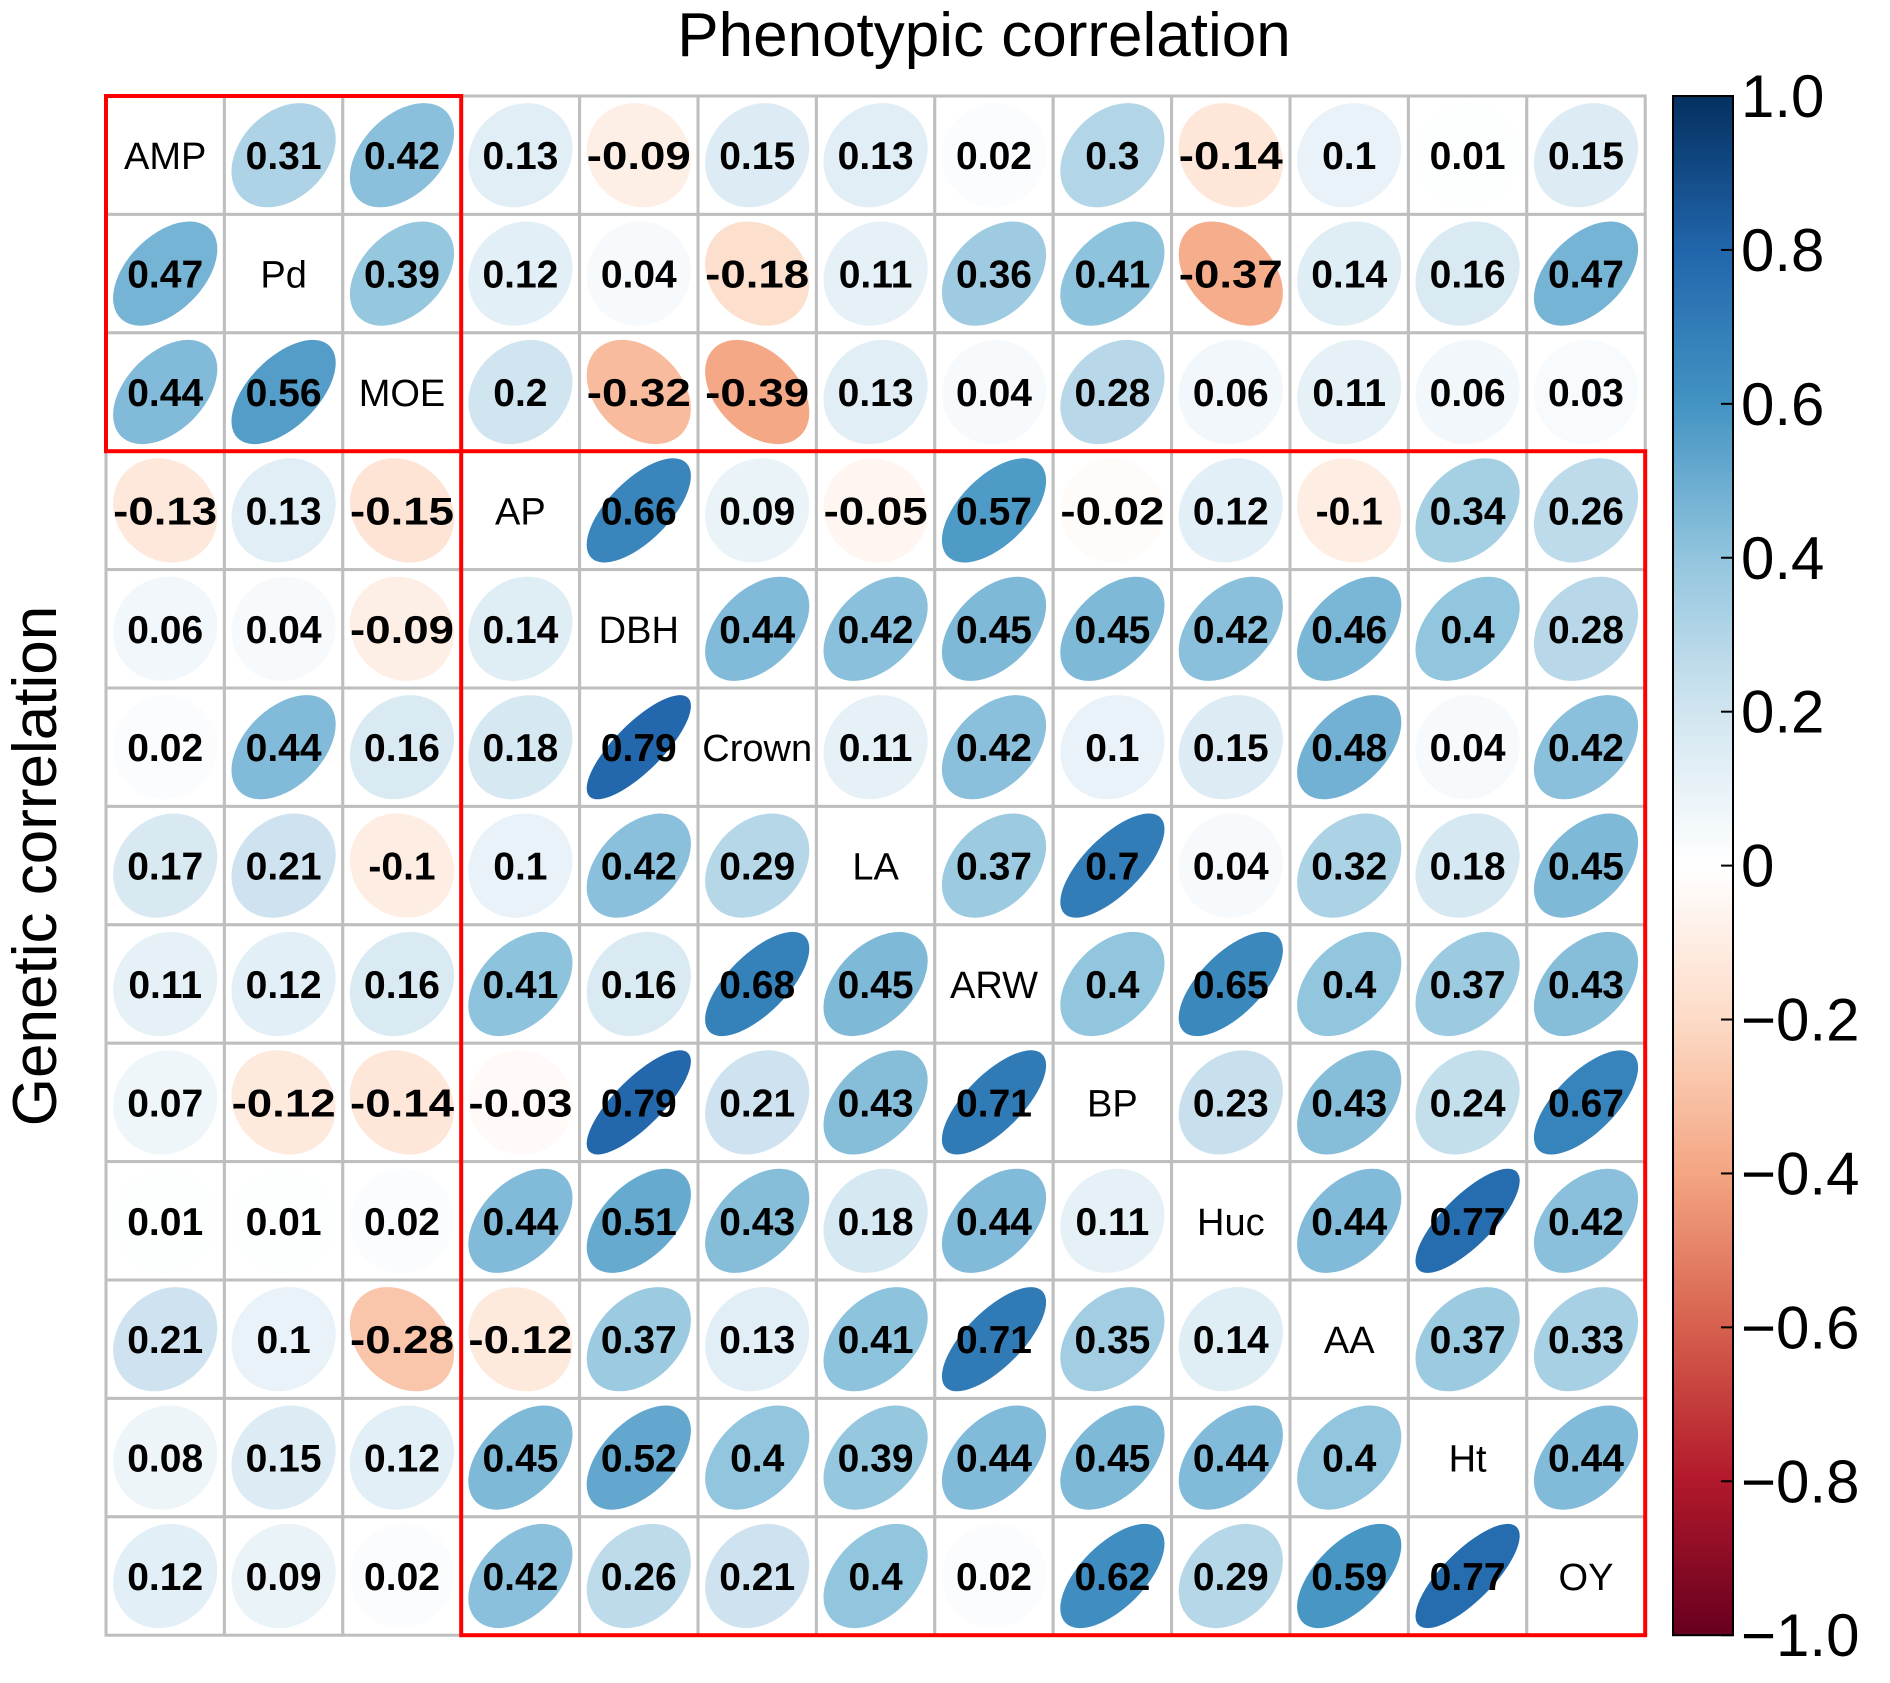  Describe the element at coordinates (757, 985) in the screenshot. I see `correlation-value: 0.68` at that location.